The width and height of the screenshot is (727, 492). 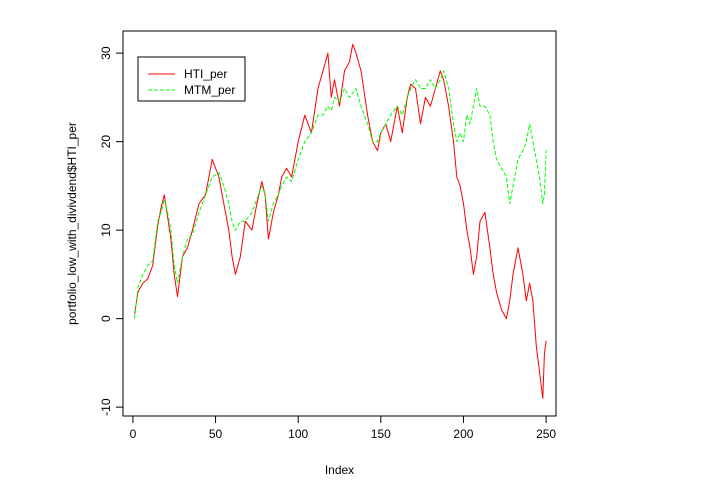 I want to click on y-tick-label: -10, so click(x=106, y=407).